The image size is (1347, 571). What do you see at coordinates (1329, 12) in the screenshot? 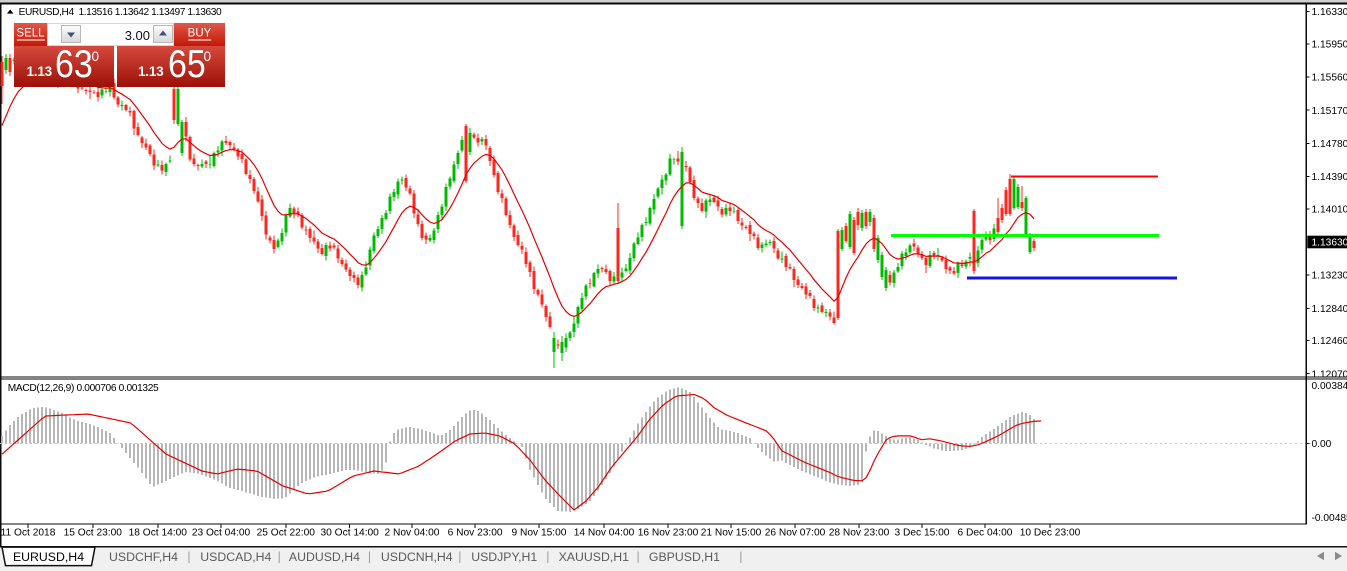
I see `svg-text: 1.16330` at bounding box center [1329, 12].